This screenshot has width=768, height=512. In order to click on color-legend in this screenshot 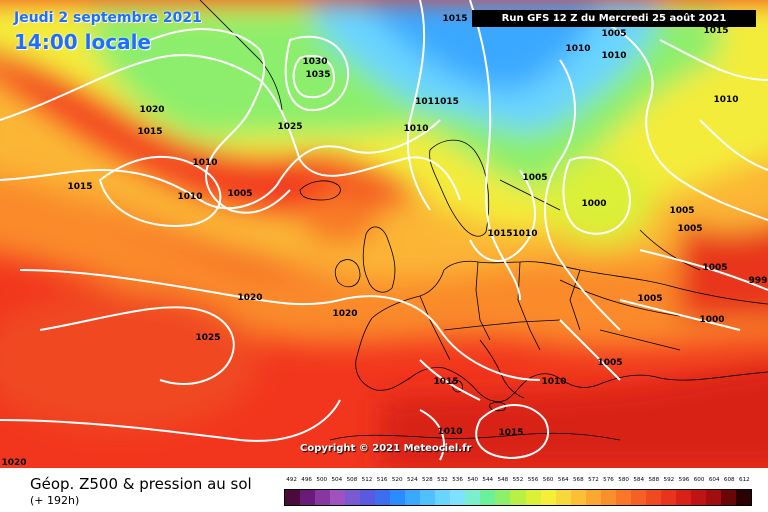, I will do `click(518, 497)`.